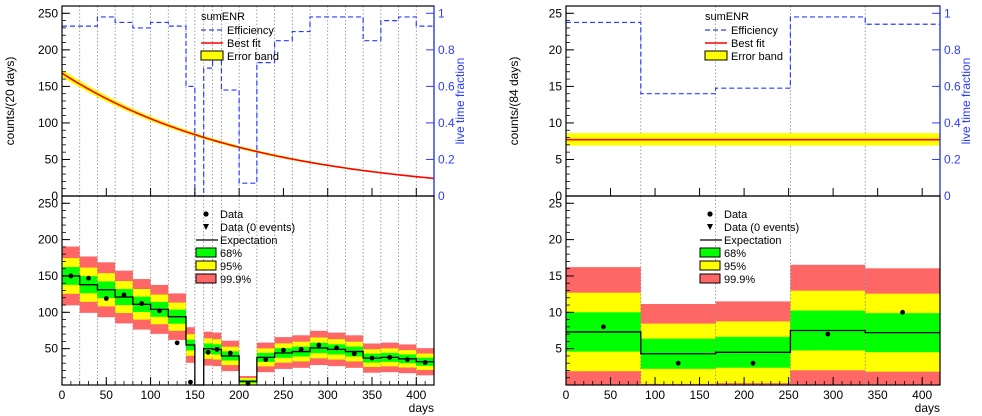  Describe the element at coordinates (10, 101) in the screenshot. I see `y-axis-title: counts/(20 days)` at that location.